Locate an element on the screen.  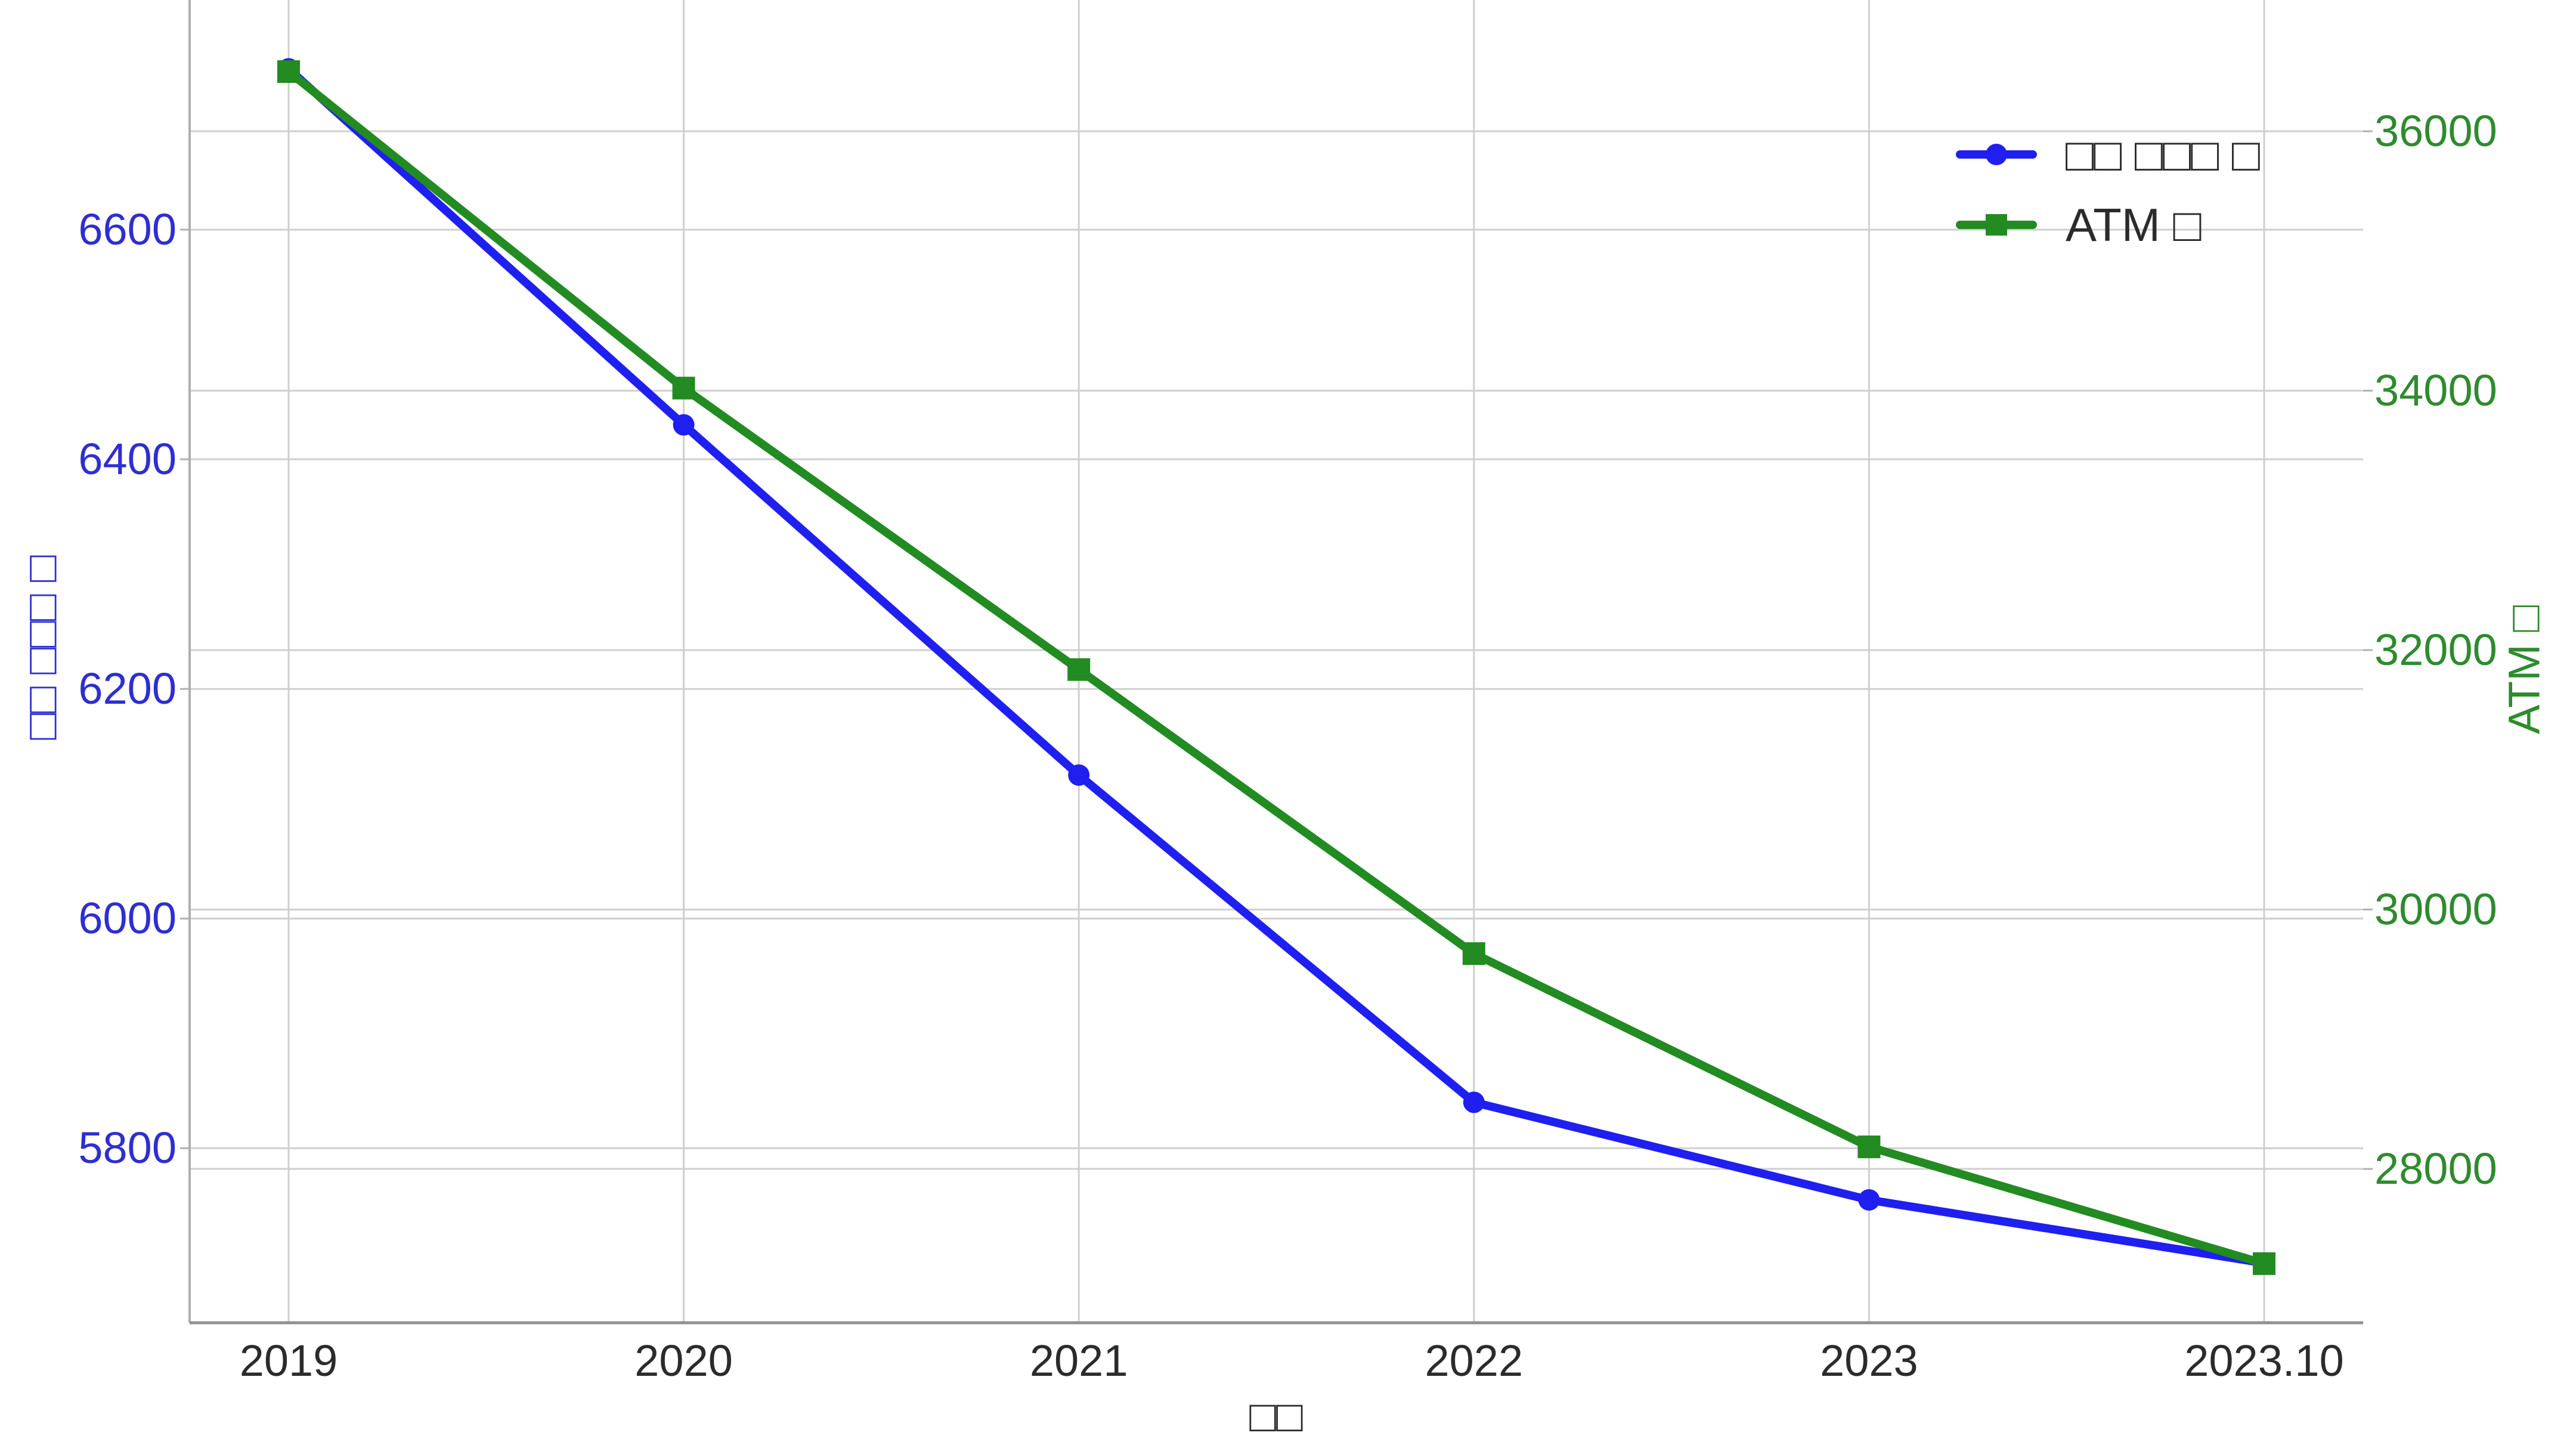
x-tick-label: 2020 is located at coordinates (683, 1360).